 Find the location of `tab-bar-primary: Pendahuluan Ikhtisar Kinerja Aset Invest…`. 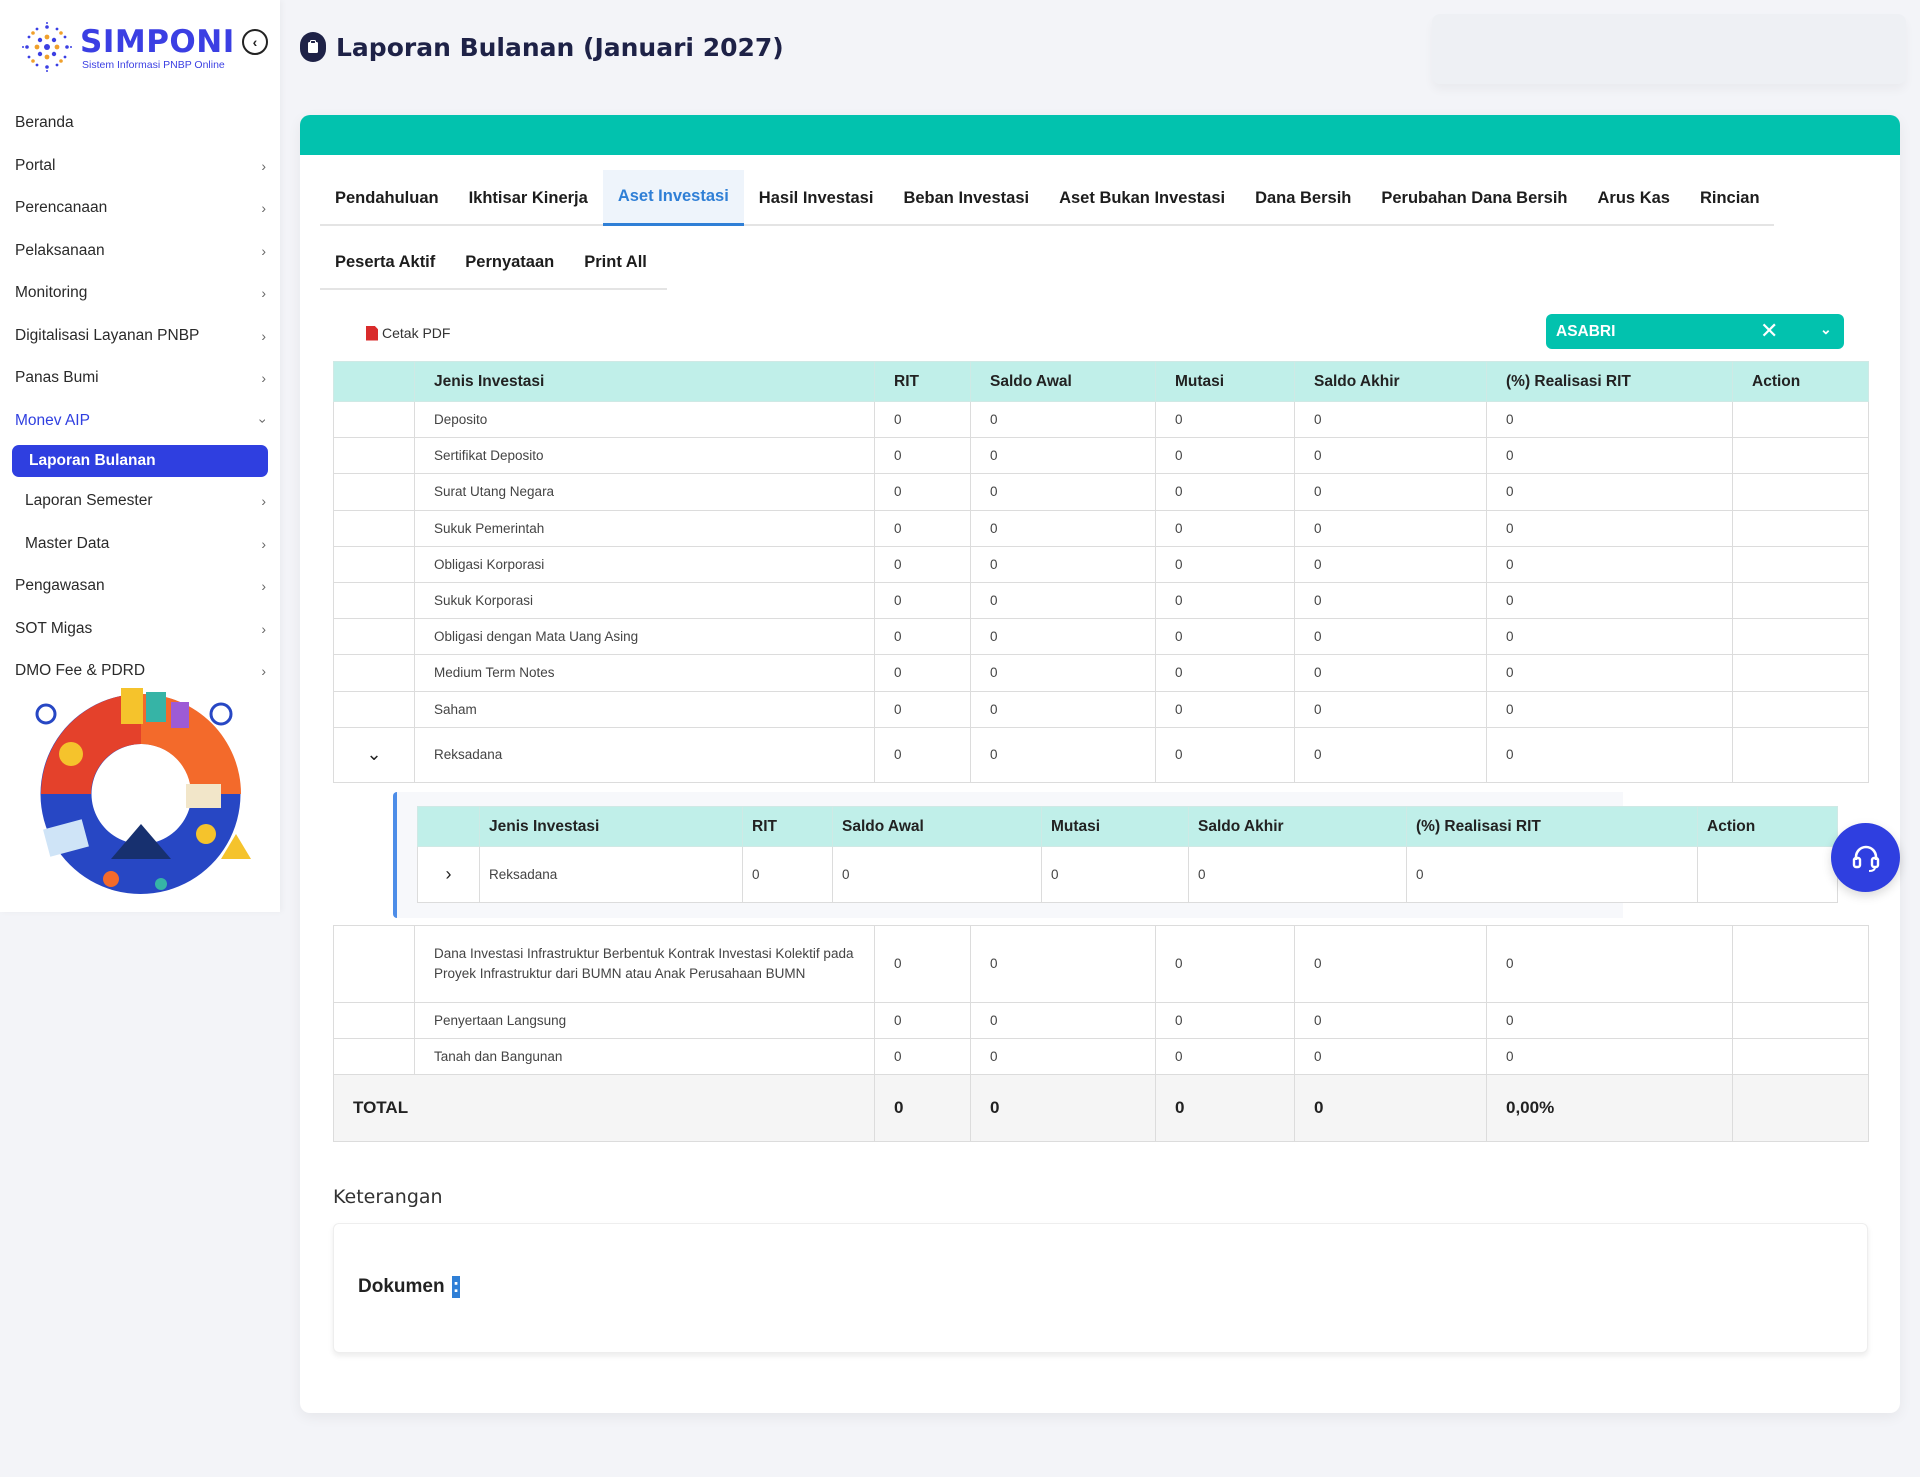

tab-bar-primary: Pendahuluan Ikhtisar Kinerja Aset Invest… is located at coordinates (1047, 198).